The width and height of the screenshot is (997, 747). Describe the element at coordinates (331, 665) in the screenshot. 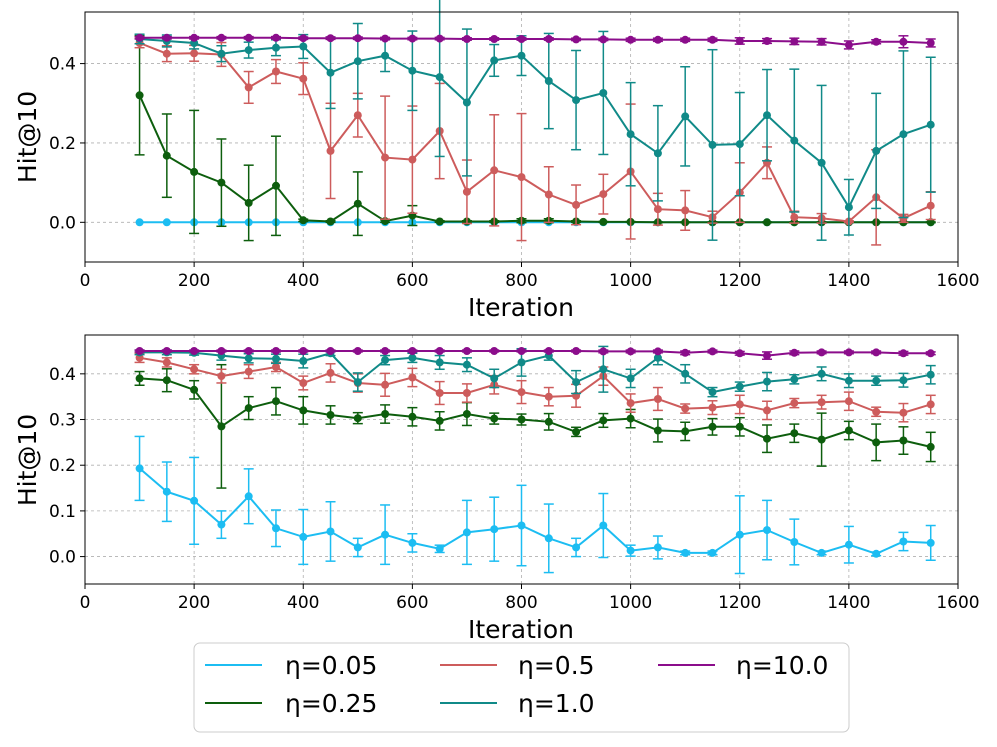

I see `legend-label-eta-0.05: η=0.05` at that location.